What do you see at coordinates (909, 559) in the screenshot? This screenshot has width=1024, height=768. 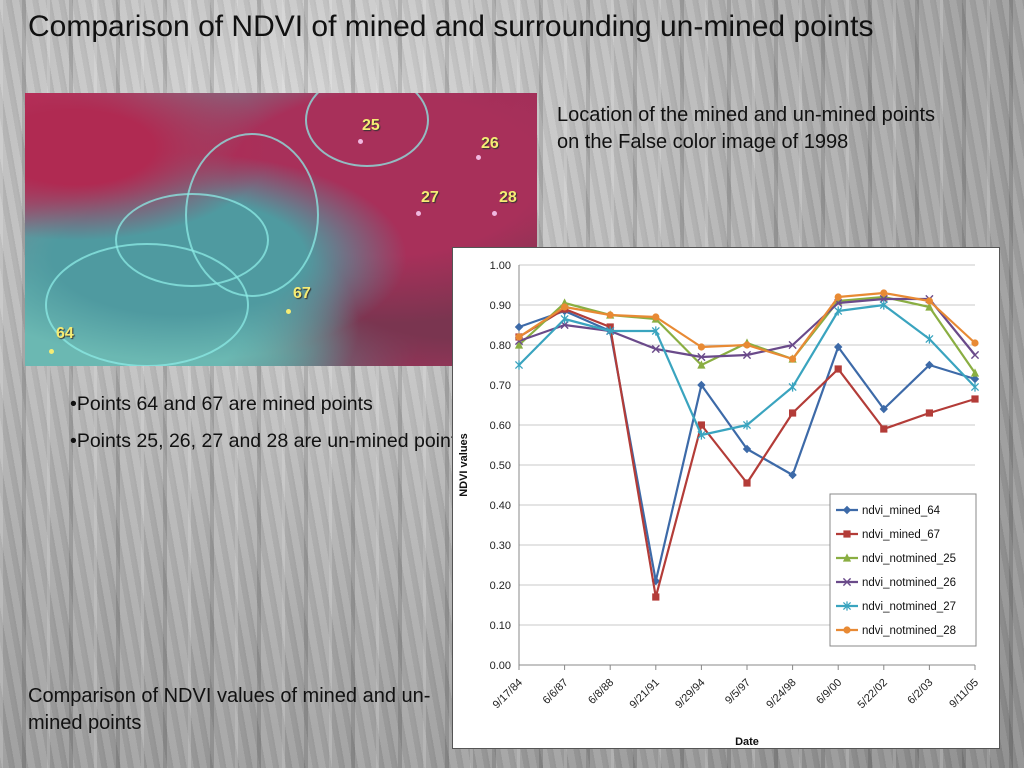 I see `legend-item: ndvi_notmined_25` at bounding box center [909, 559].